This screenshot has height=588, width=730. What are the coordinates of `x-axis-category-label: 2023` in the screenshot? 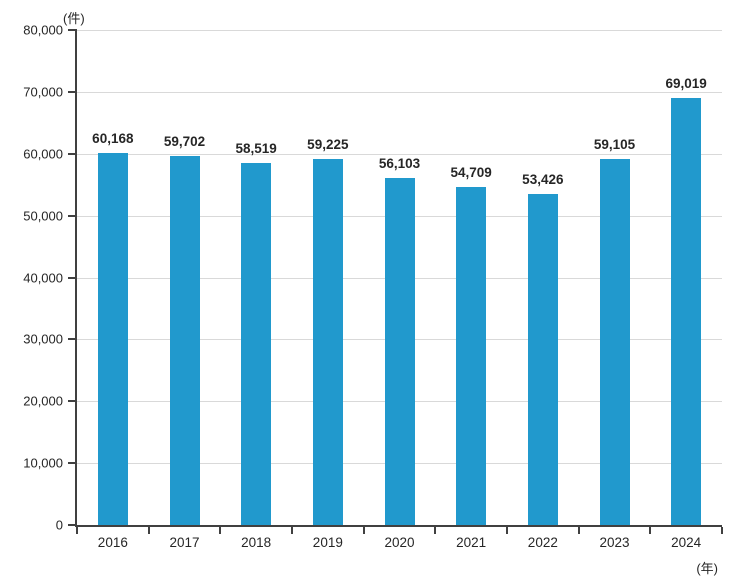 It's located at (614, 542).